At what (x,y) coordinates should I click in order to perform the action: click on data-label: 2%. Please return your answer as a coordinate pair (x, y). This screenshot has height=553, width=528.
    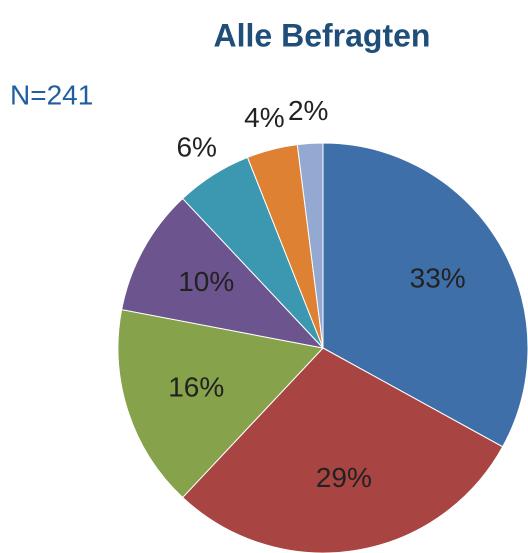
    Looking at the image, I should click on (308, 110).